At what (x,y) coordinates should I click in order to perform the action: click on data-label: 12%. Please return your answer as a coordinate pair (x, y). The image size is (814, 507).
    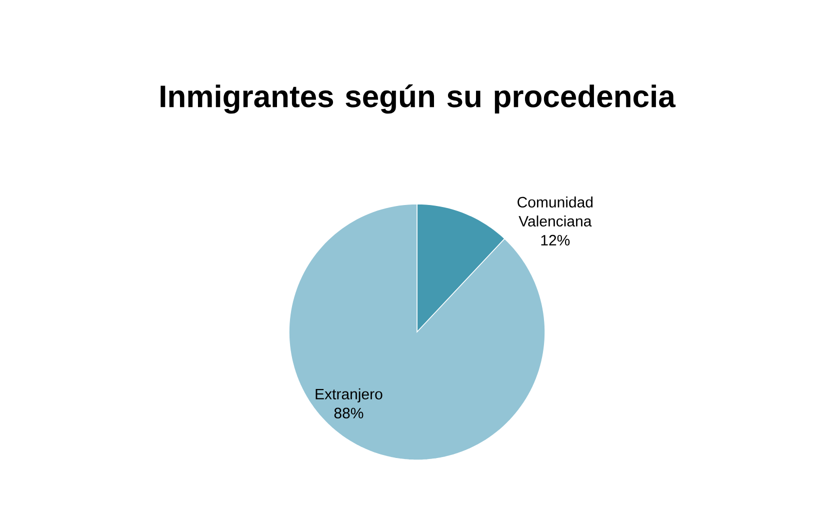
    Looking at the image, I should click on (555, 240).